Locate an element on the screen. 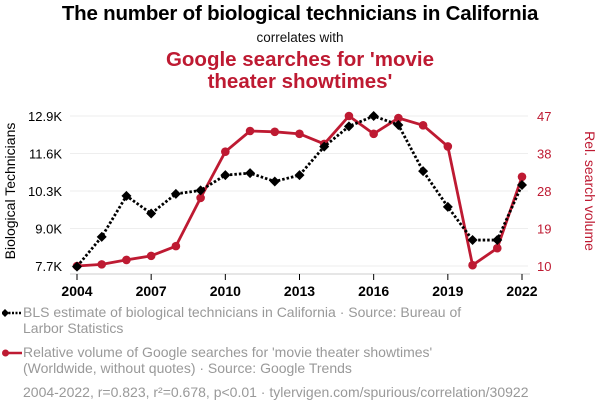  x-tick-label: 2022 is located at coordinates (521, 291).